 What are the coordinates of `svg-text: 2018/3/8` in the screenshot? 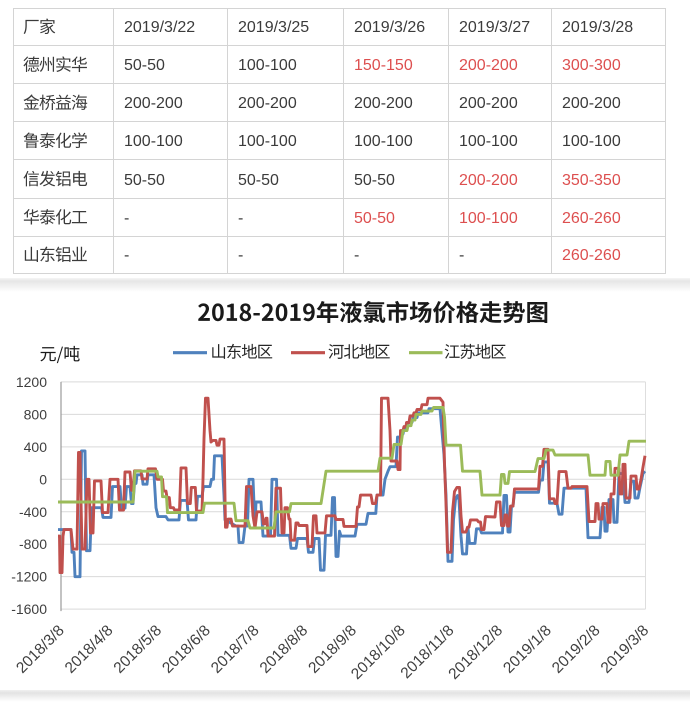 It's located at (40, 649).